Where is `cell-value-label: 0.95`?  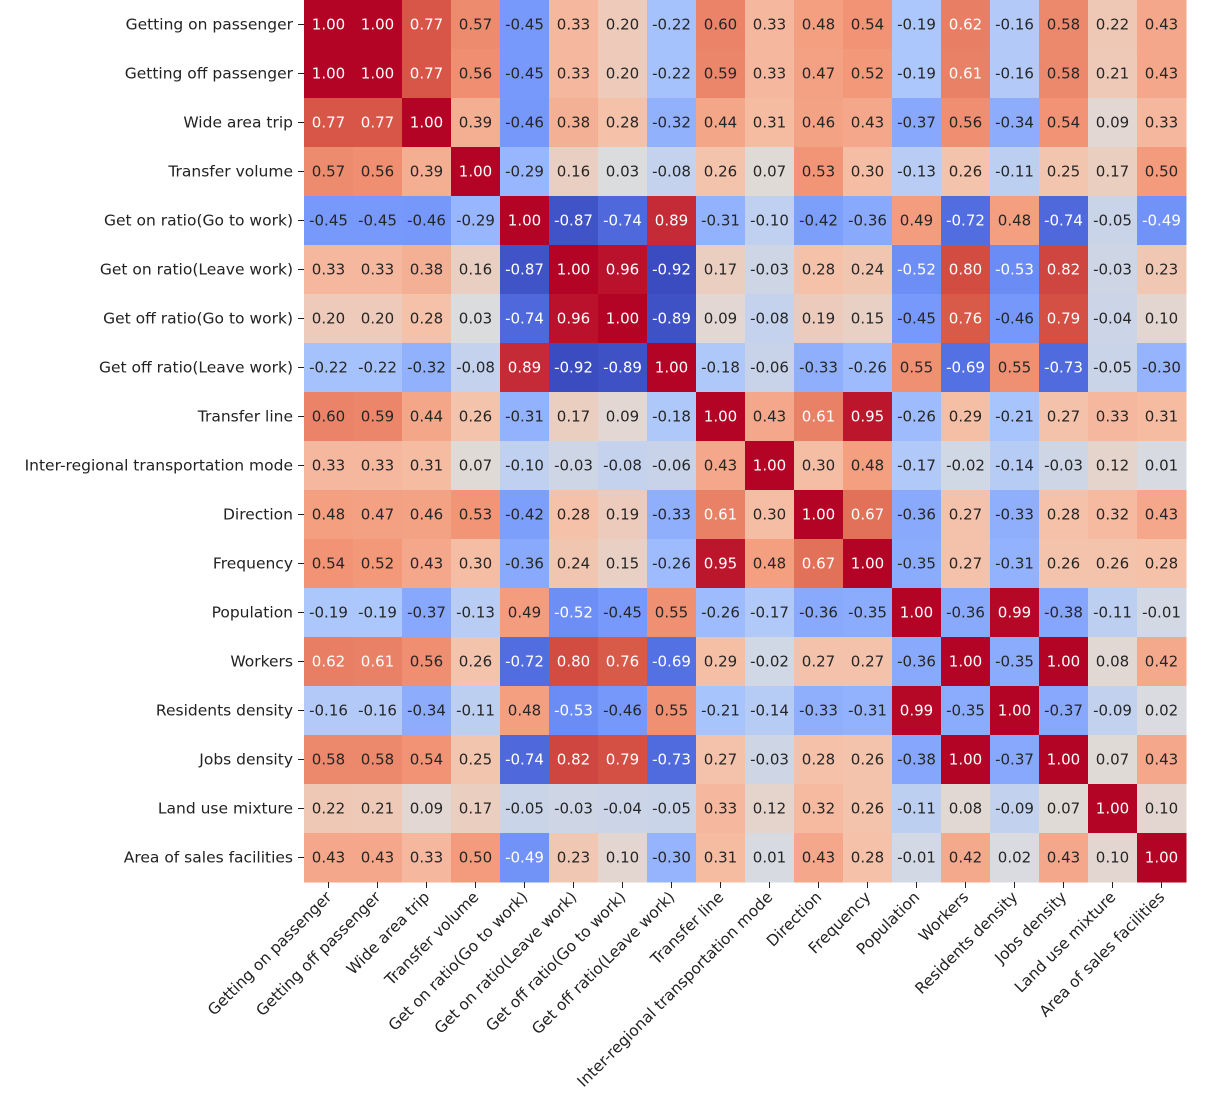 cell-value-label: 0.95 is located at coordinates (720, 564).